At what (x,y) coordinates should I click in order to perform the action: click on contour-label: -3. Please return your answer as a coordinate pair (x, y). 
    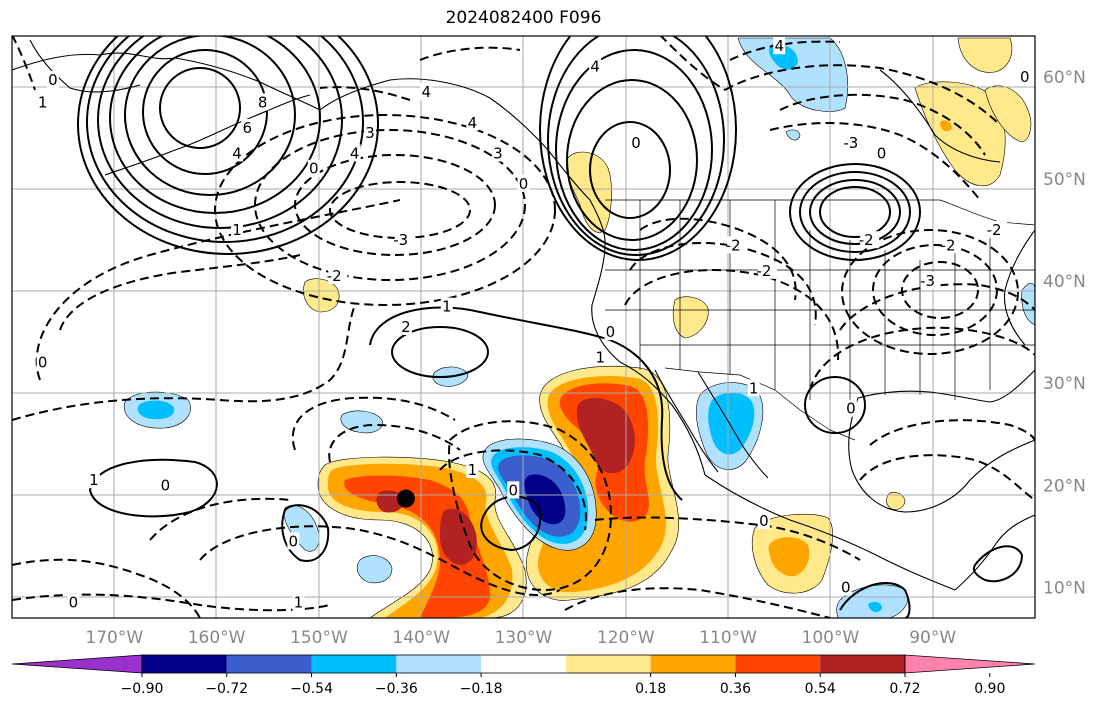
    Looking at the image, I should click on (927, 281).